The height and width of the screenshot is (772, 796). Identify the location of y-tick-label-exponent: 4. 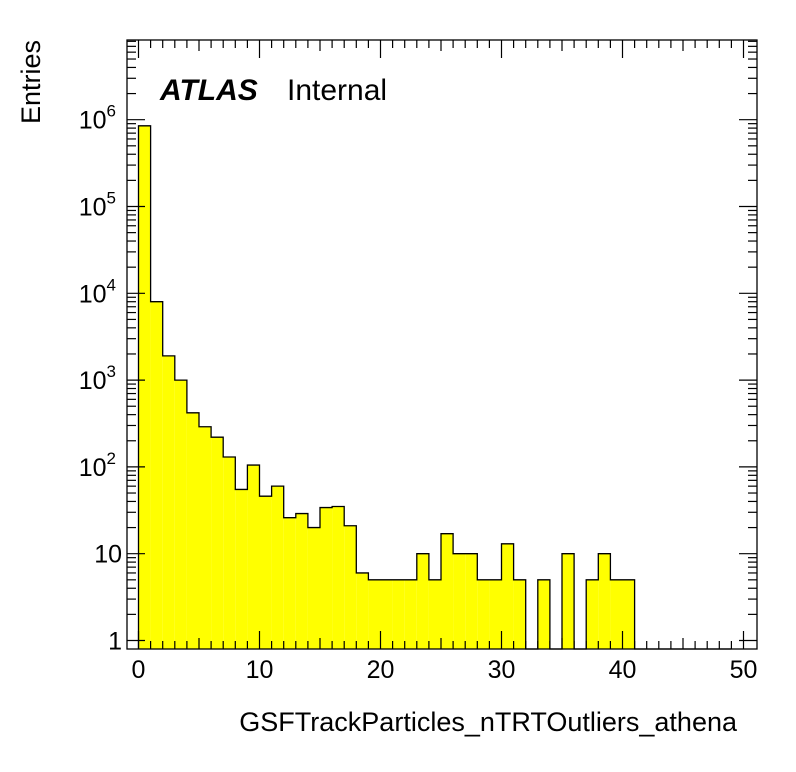
(111, 284).